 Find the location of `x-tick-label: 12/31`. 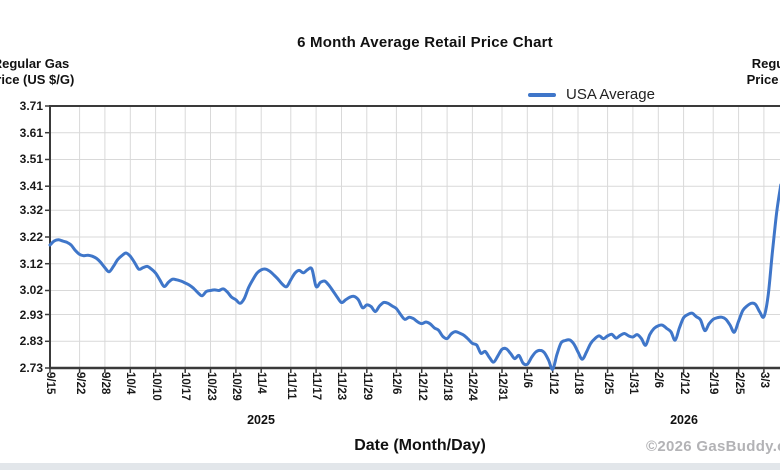

x-tick-label: 12/31 is located at coordinates (502, 386).